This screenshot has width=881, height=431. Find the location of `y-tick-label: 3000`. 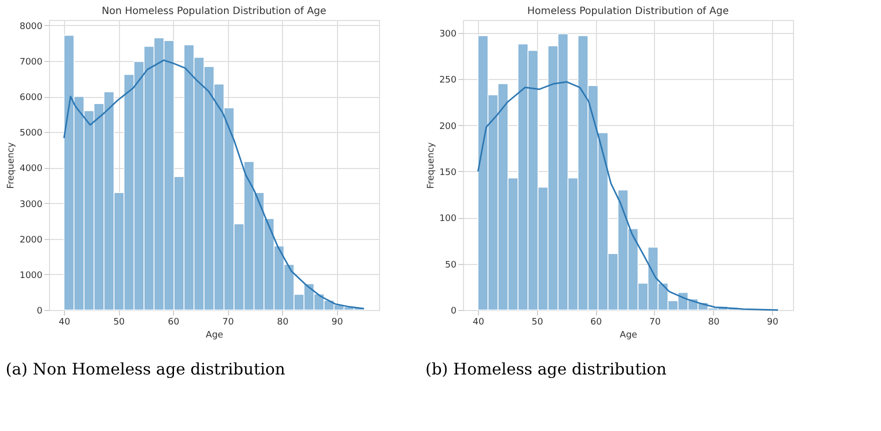

y-tick-label: 3000 is located at coordinates (31, 205).